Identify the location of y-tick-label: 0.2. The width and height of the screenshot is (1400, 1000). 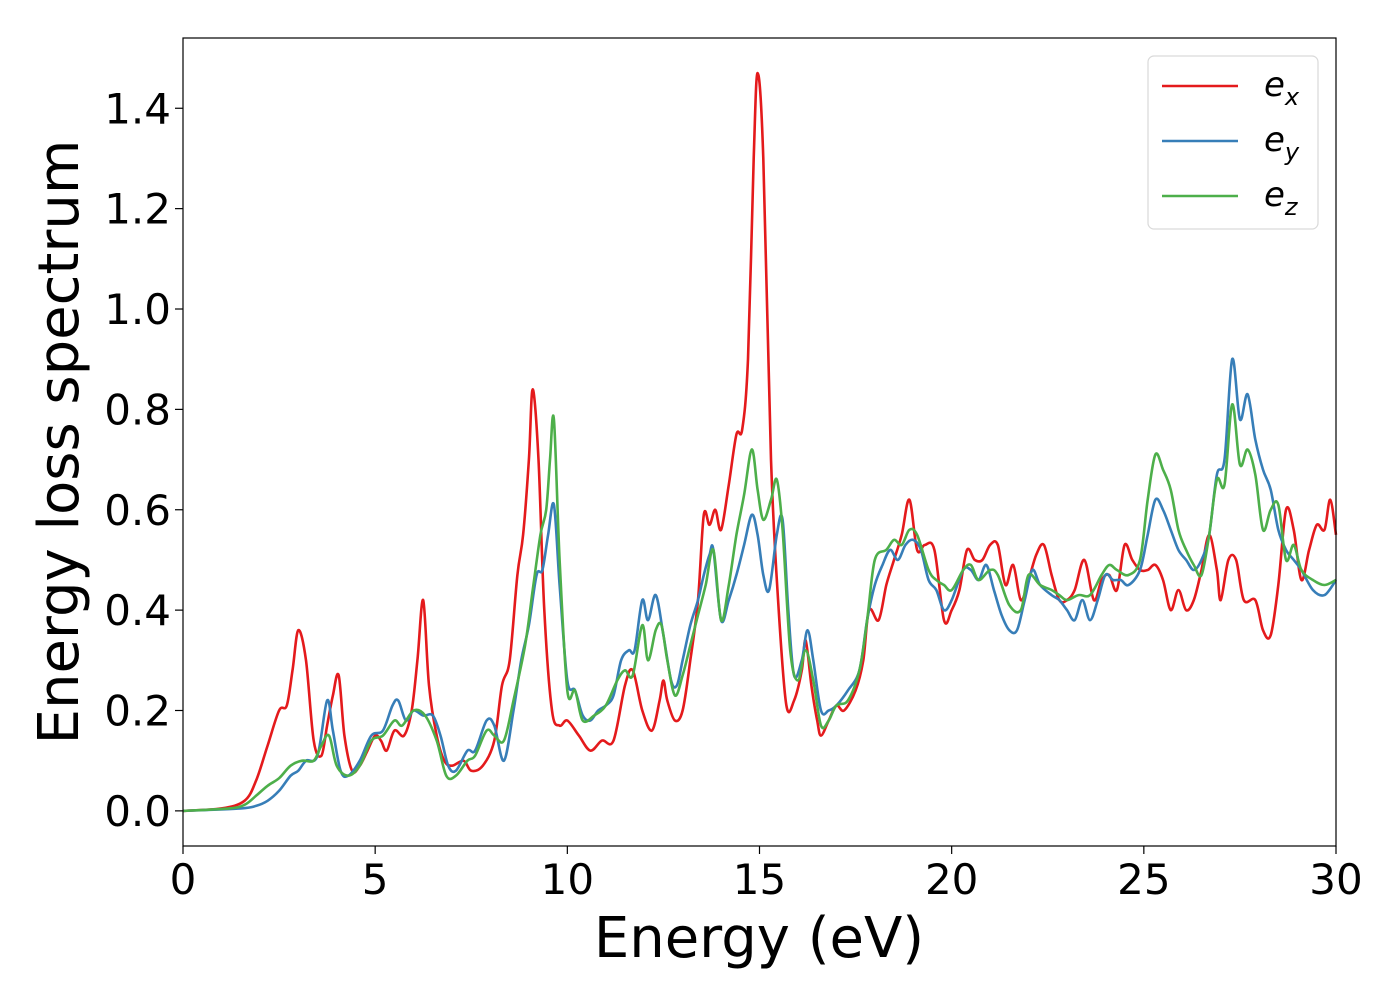
(137, 710).